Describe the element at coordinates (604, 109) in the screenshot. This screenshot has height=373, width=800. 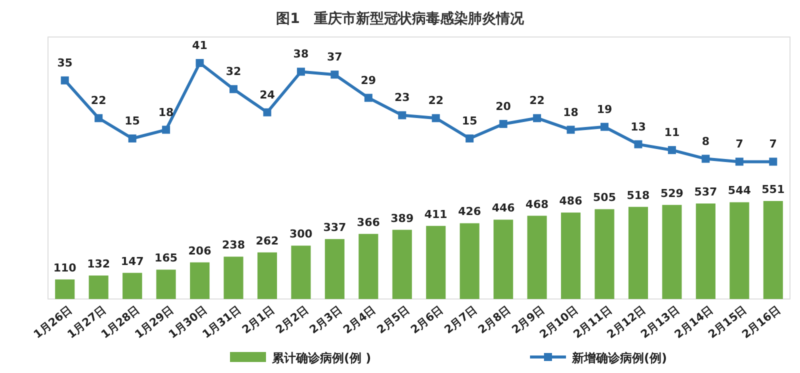
I see `data-label: 19` at that location.